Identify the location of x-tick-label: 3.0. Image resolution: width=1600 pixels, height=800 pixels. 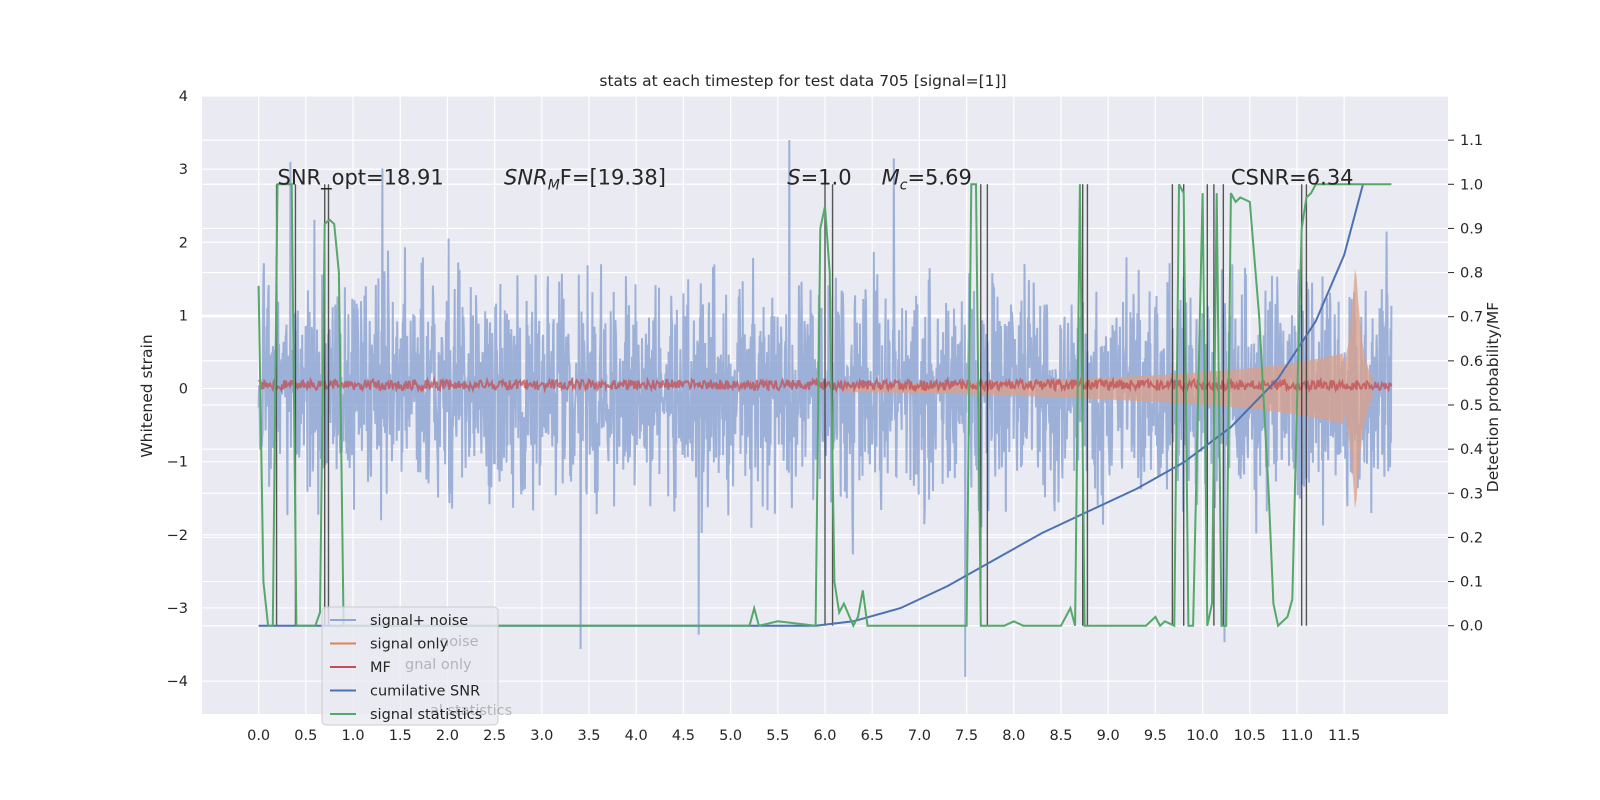
(541, 736).